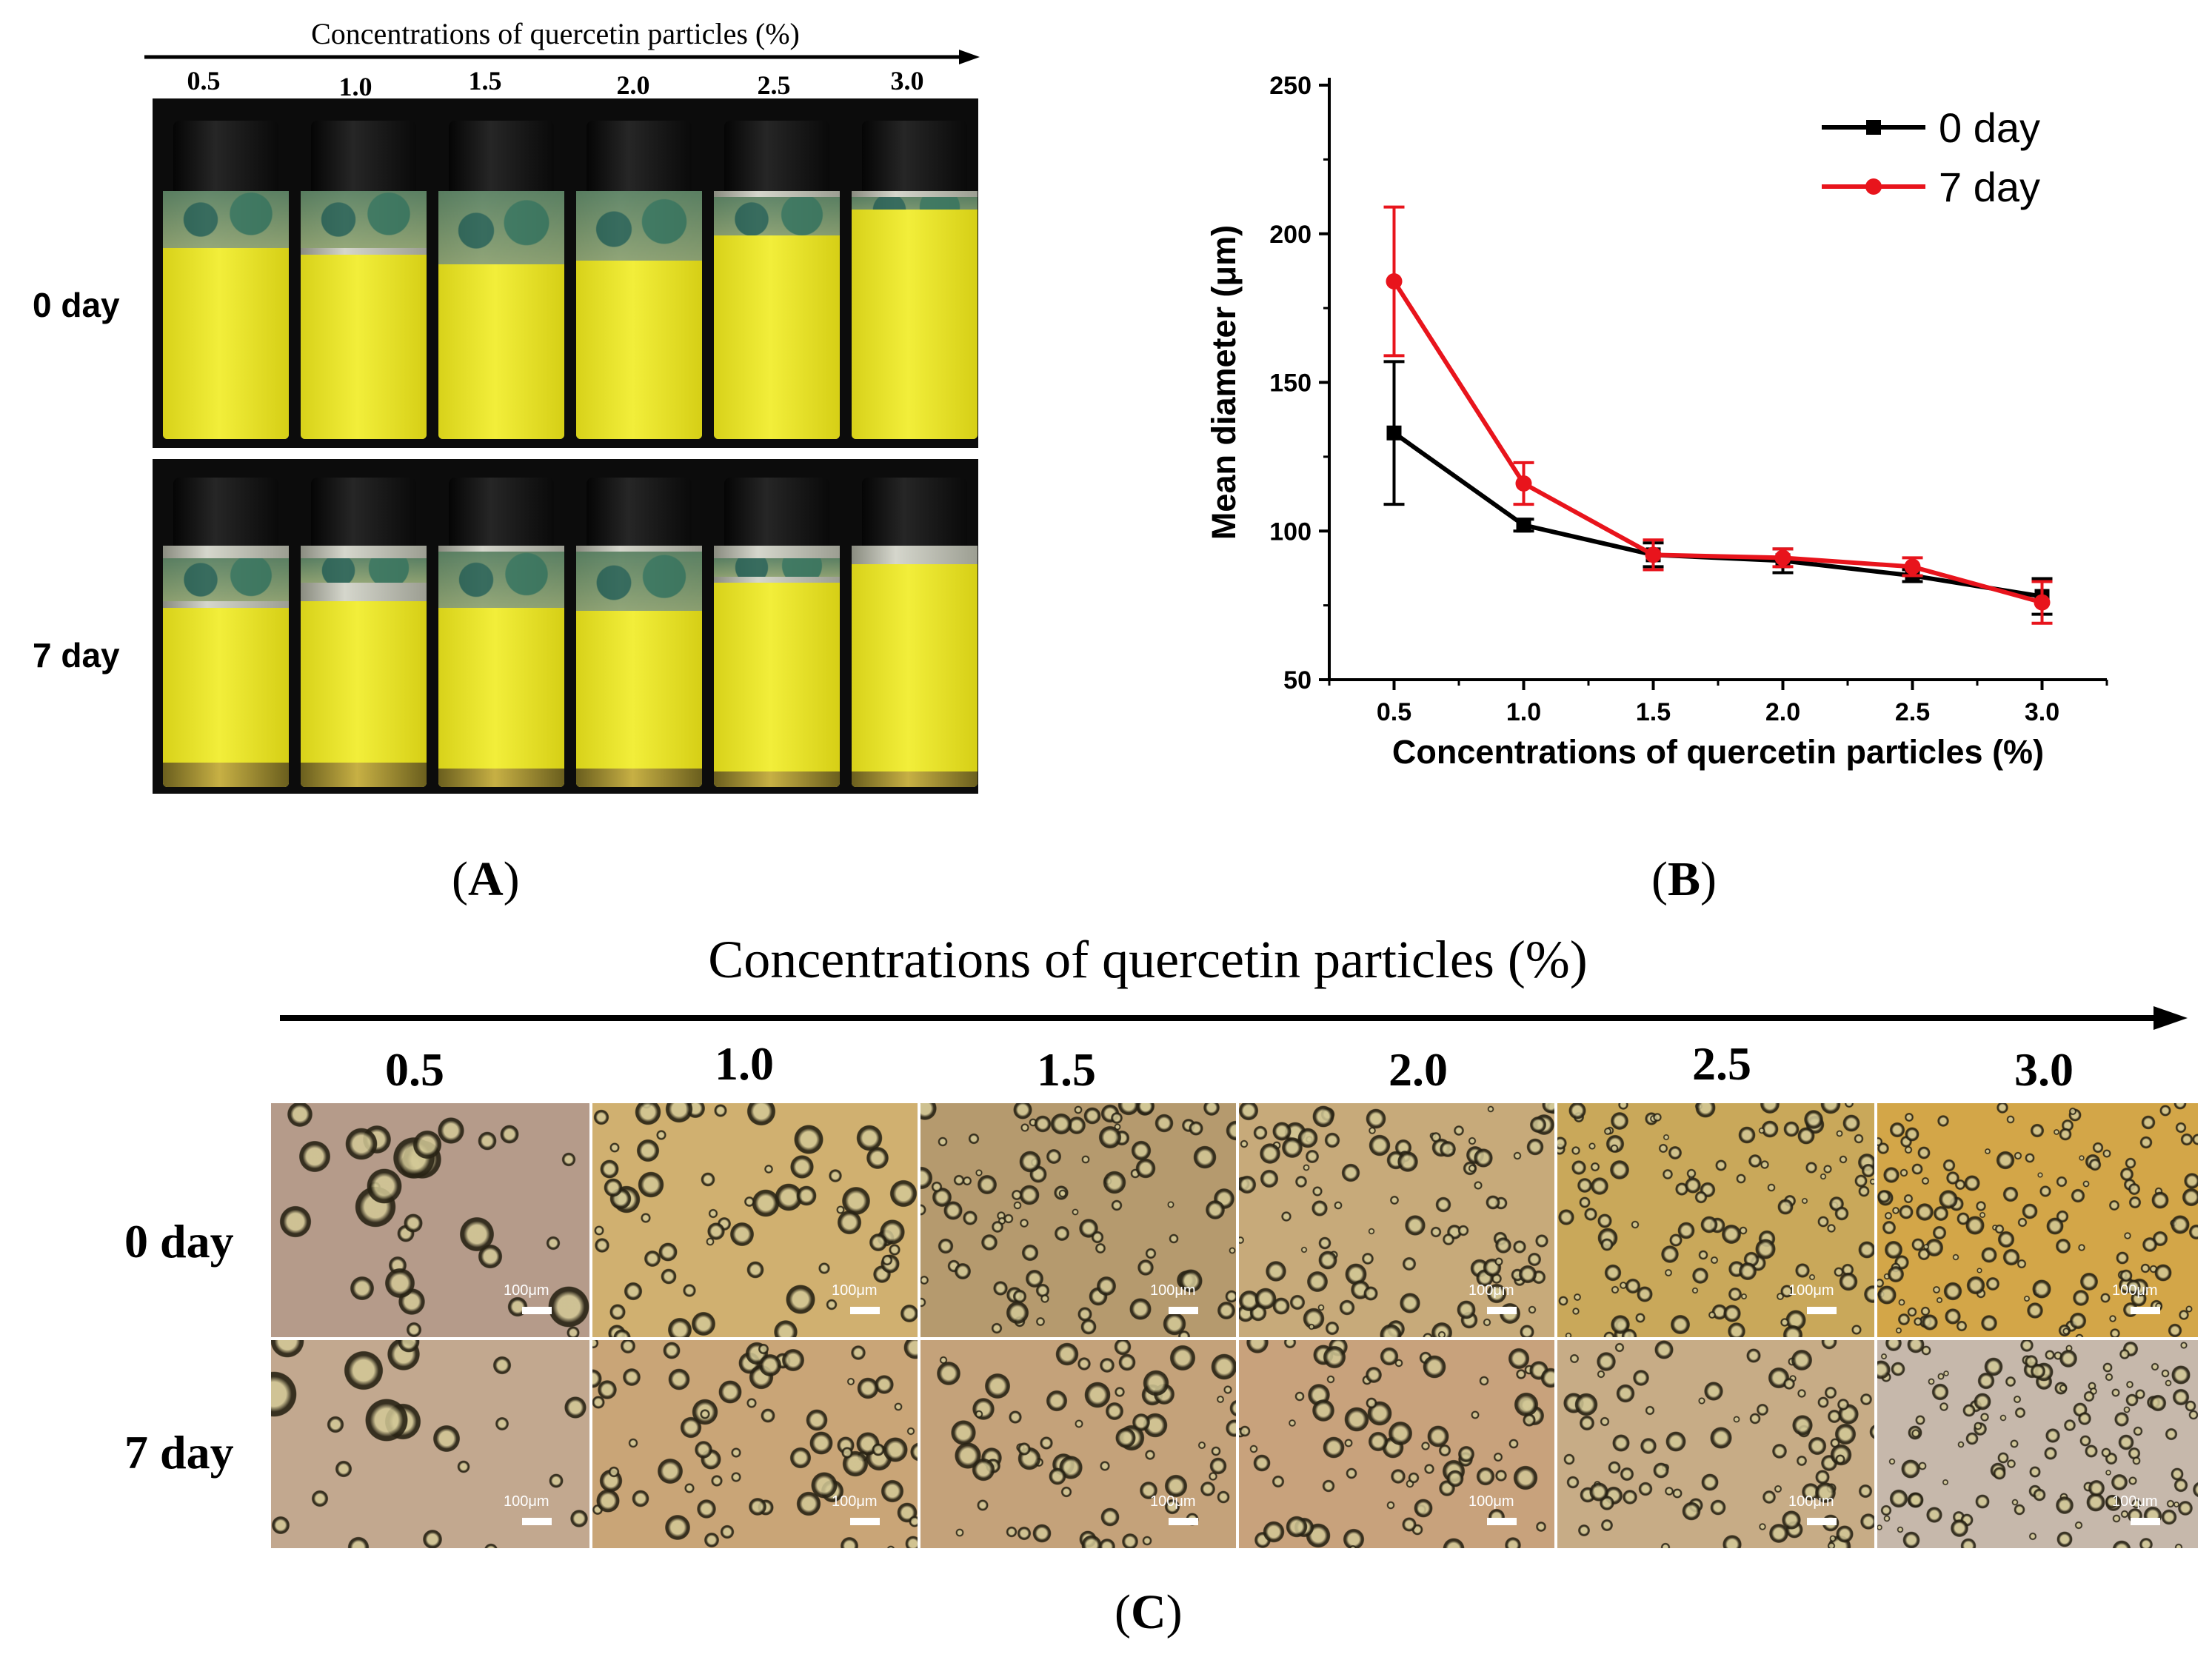 The height and width of the screenshot is (1657, 2212). What do you see at coordinates (1990, 128) in the screenshot?
I see `legend-label-0day: 0 day` at bounding box center [1990, 128].